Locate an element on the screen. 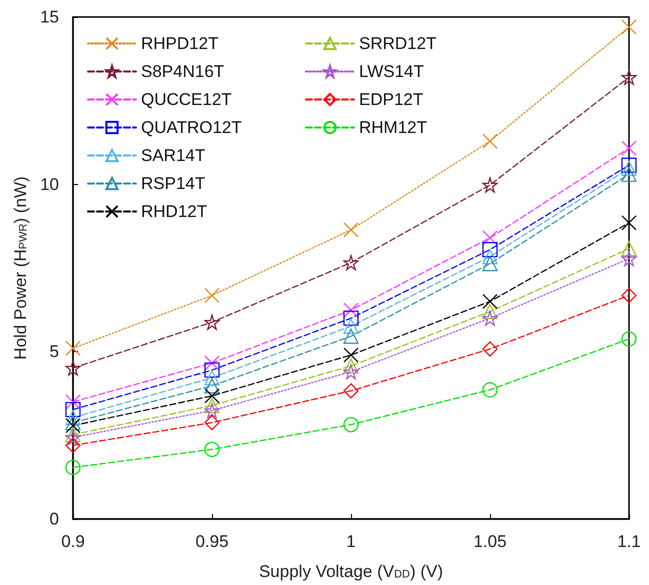 The width and height of the screenshot is (649, 585). x-tick-label: 1 is located at coordinates (351, 541).